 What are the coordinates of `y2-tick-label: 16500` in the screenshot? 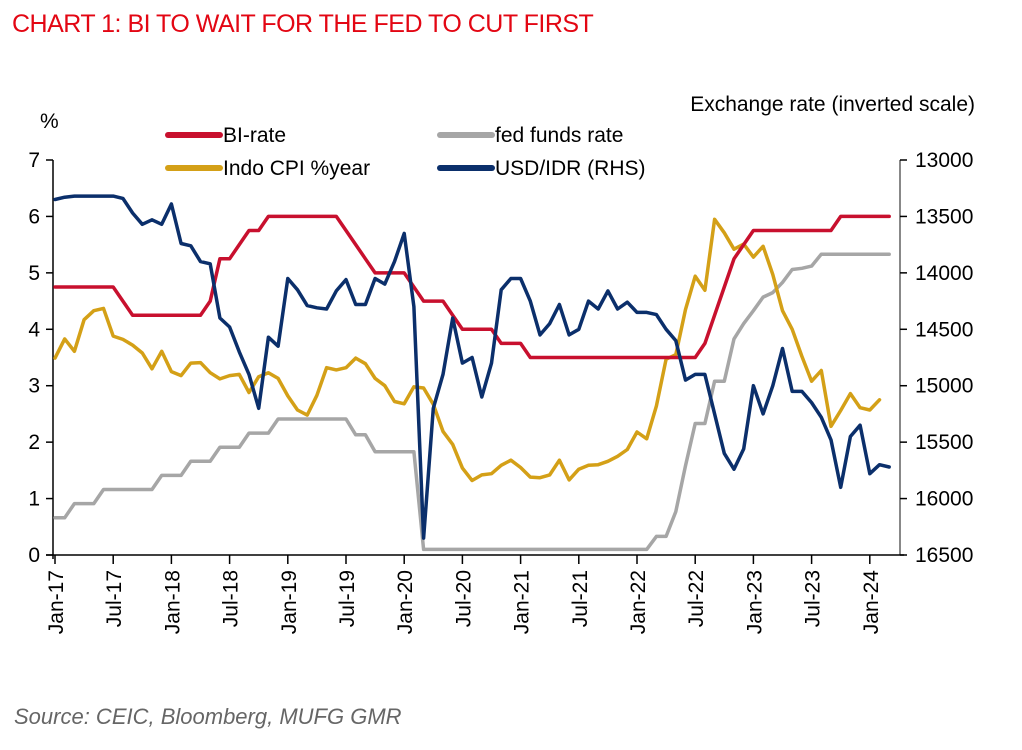 It's located at (944, 555).